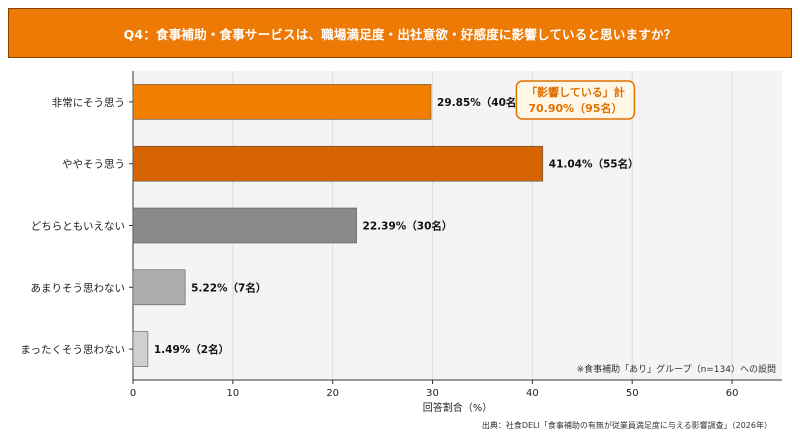  I want to click on x-tick-label: 20, so click(332, 393).